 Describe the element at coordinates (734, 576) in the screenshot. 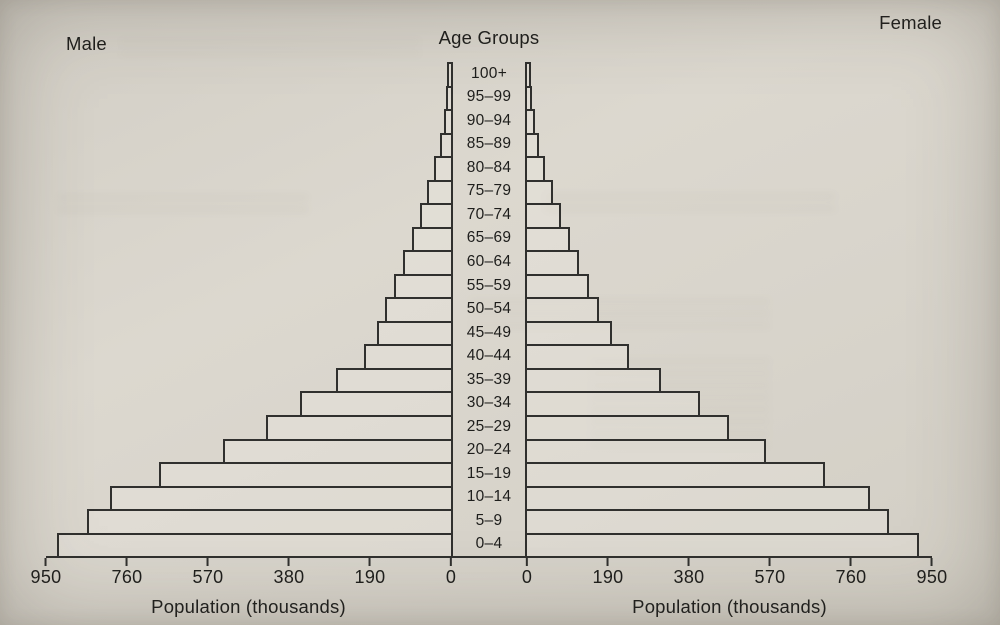

I see `female-axis-ticks: 0 190 380 570 760 950` at that location.